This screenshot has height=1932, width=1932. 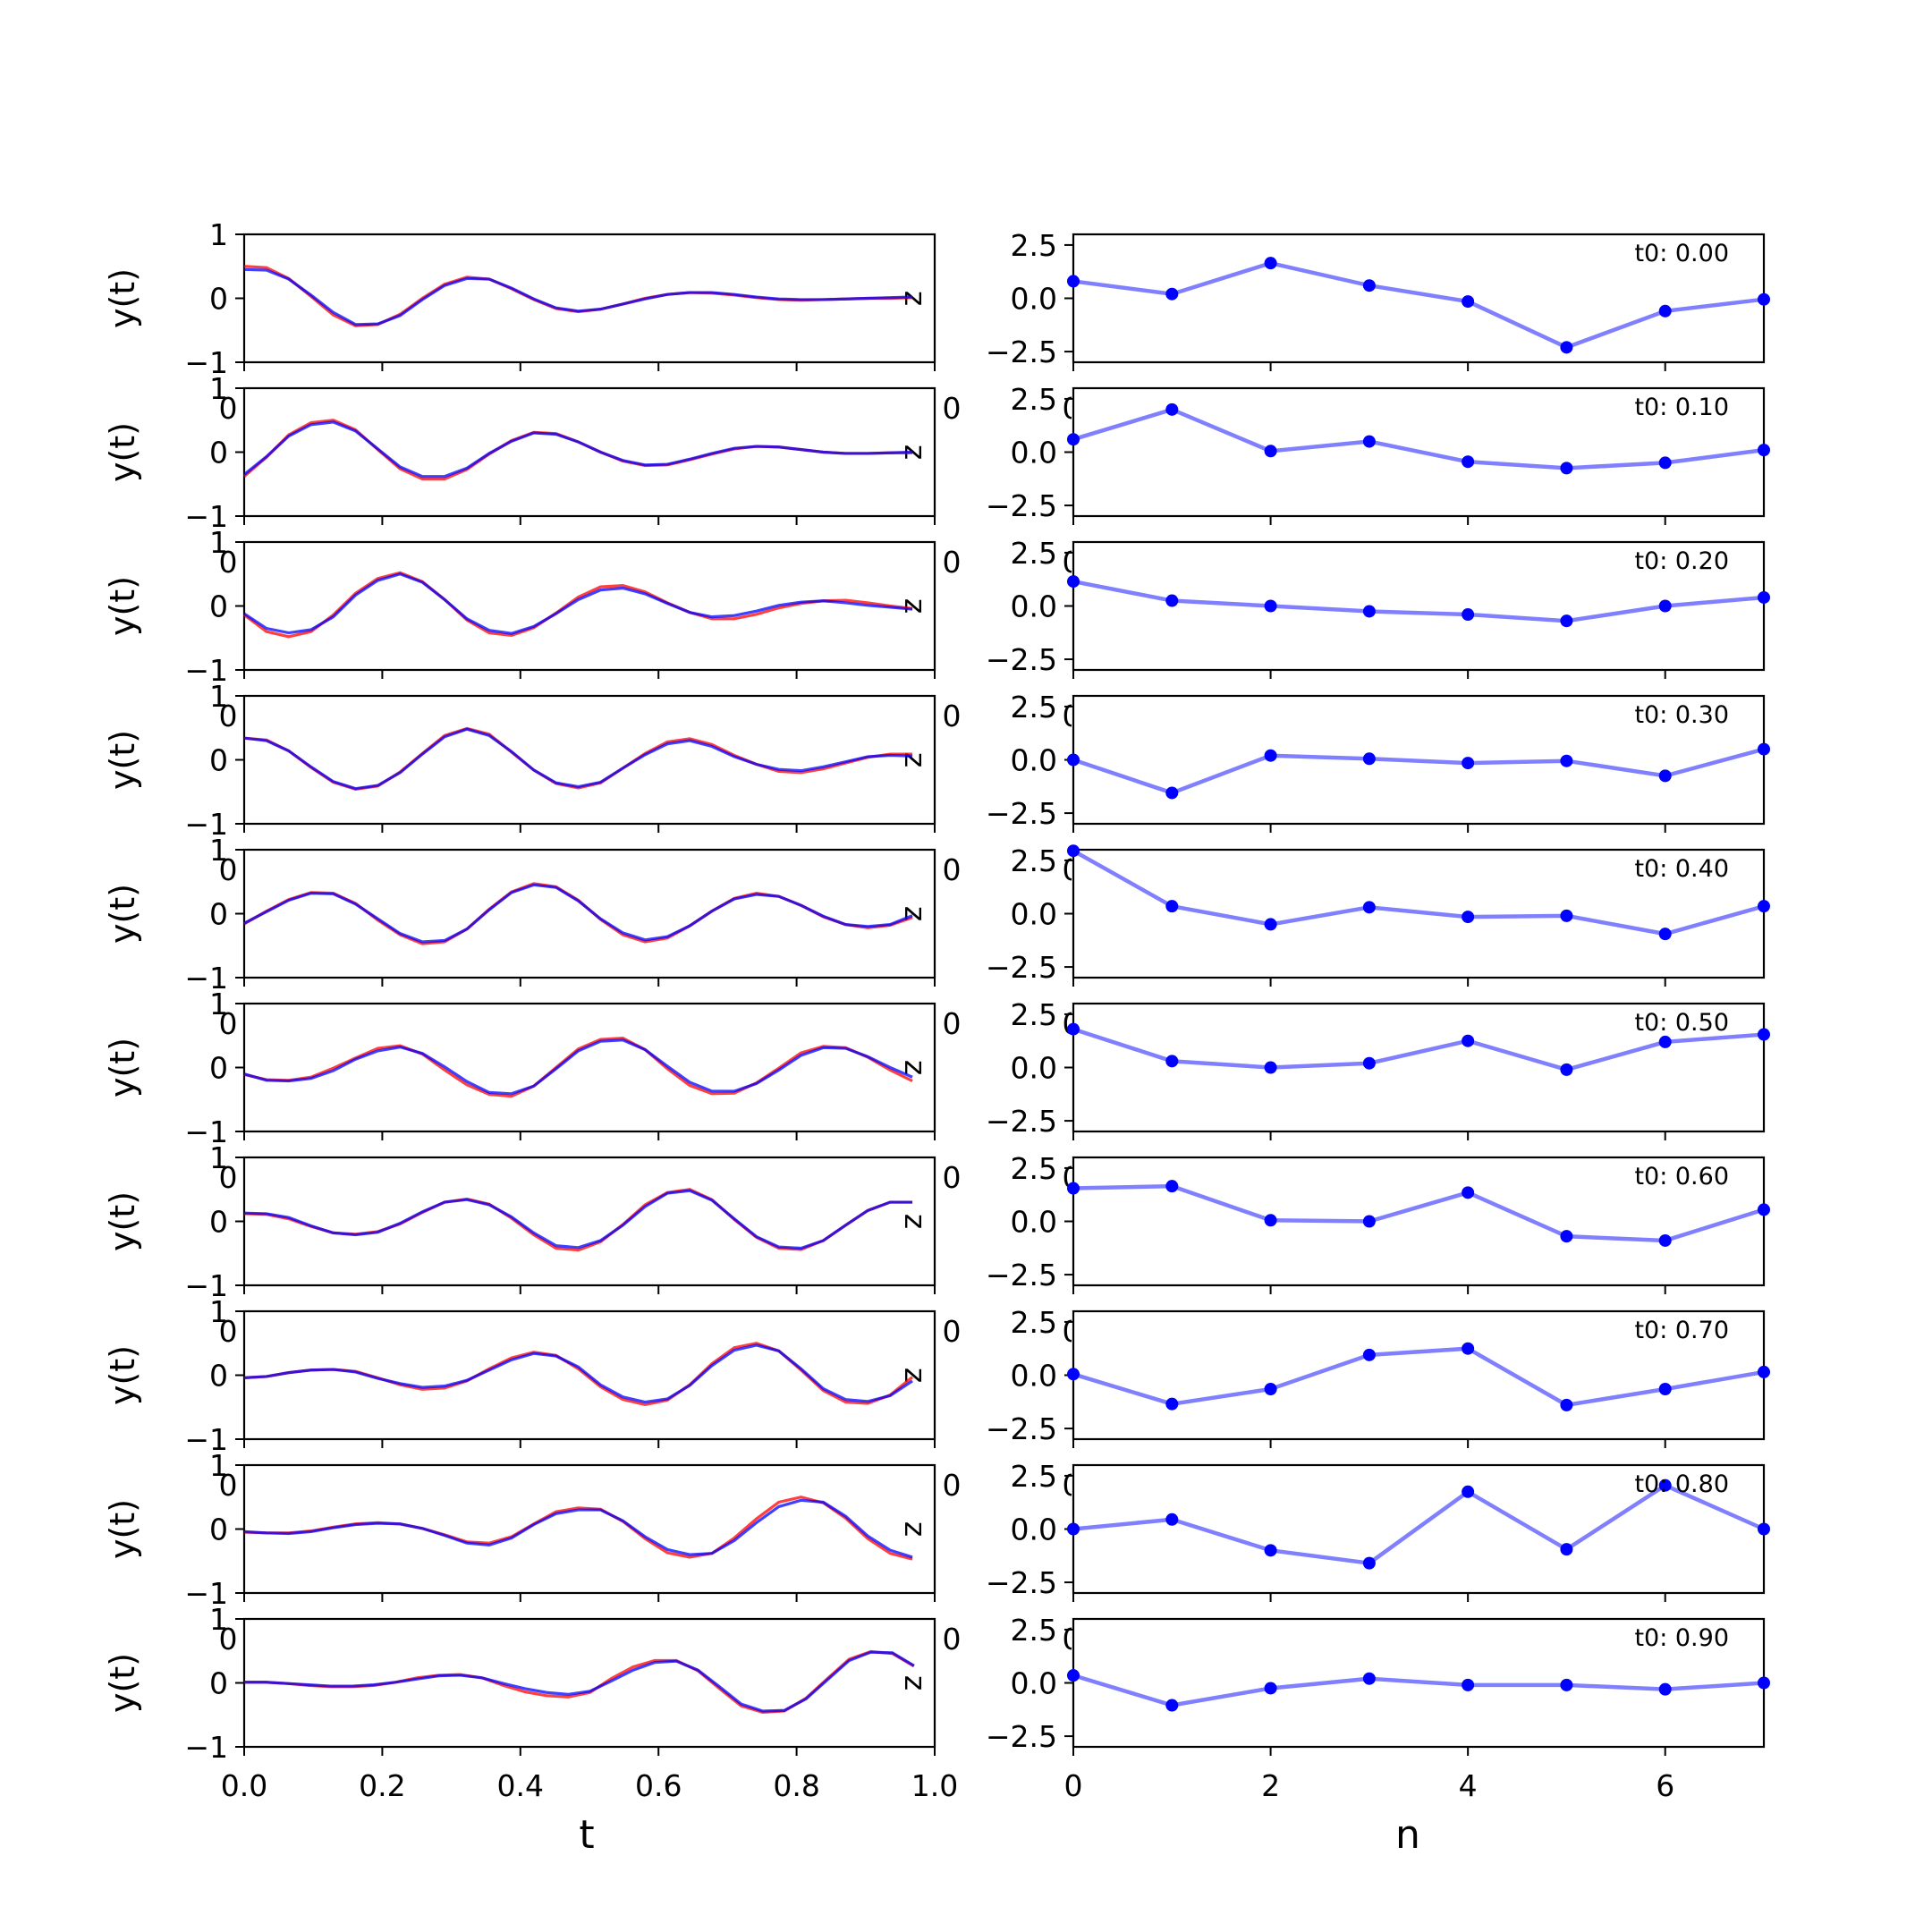 What do you see at coordinates (1681, 1330) in the screenshot?
I see `panel-label: t0: 0.70` at bounding box center [1681, 1330].